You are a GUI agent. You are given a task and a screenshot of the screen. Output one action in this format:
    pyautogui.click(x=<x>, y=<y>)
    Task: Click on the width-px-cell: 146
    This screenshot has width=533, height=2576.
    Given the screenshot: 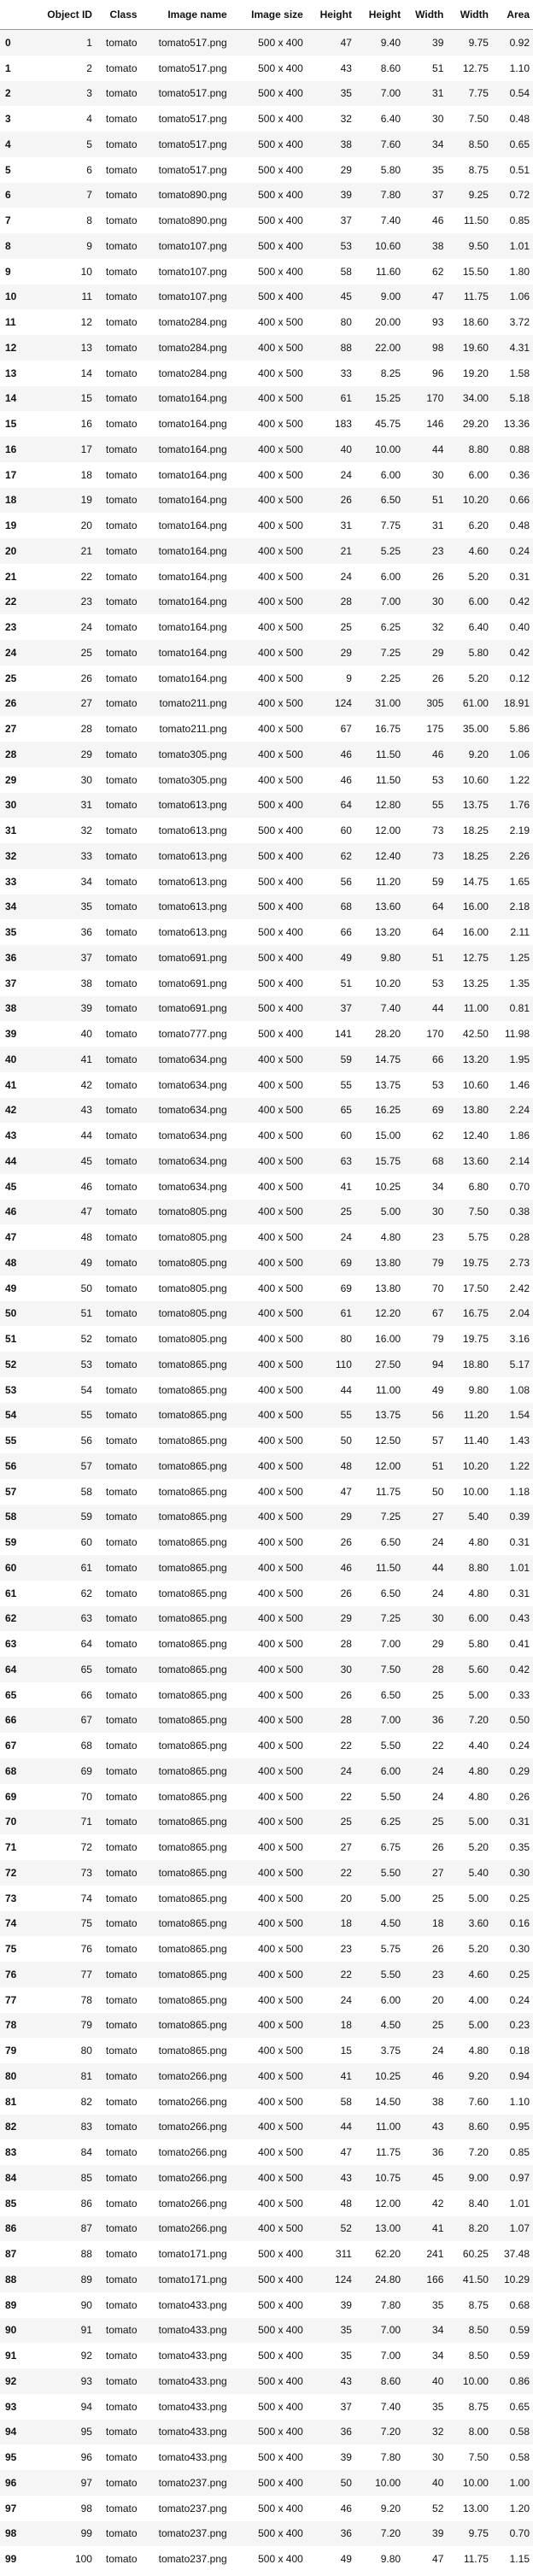 What is the action you would take?
    pyautogui.click(x=426, y=424)
    